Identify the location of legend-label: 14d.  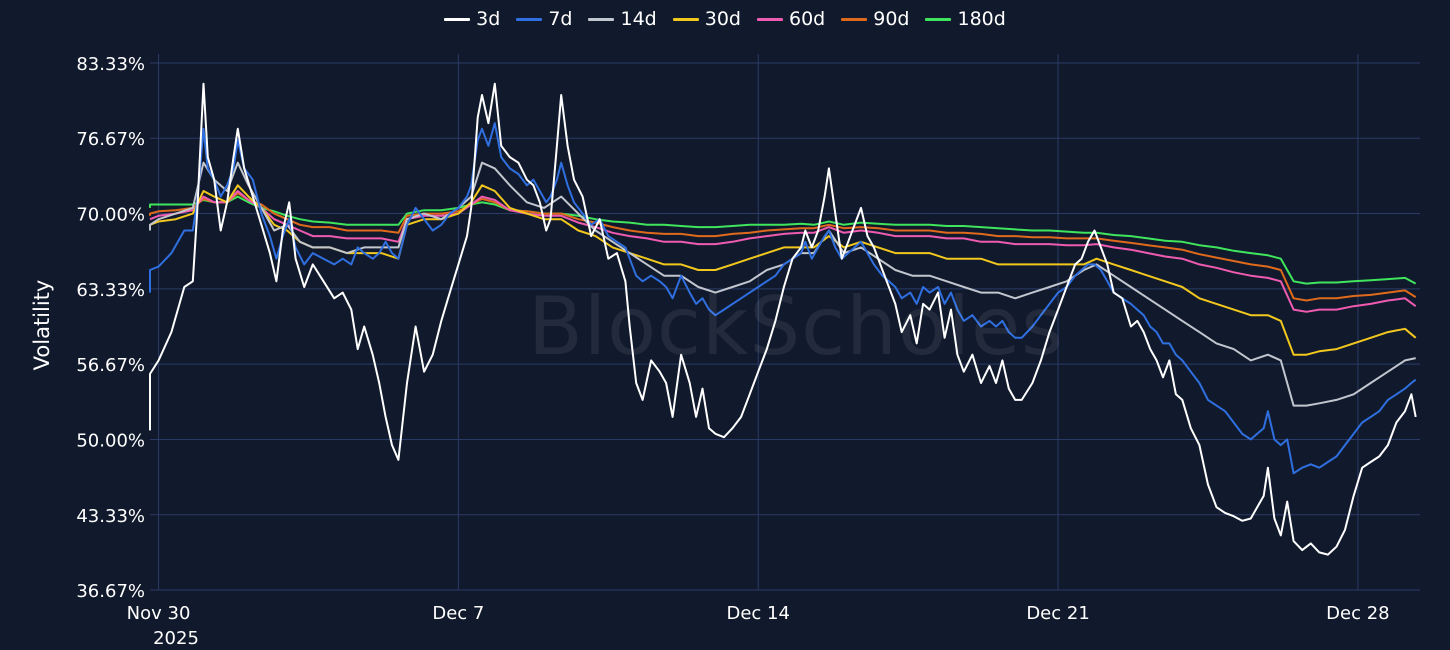
(638, 19).